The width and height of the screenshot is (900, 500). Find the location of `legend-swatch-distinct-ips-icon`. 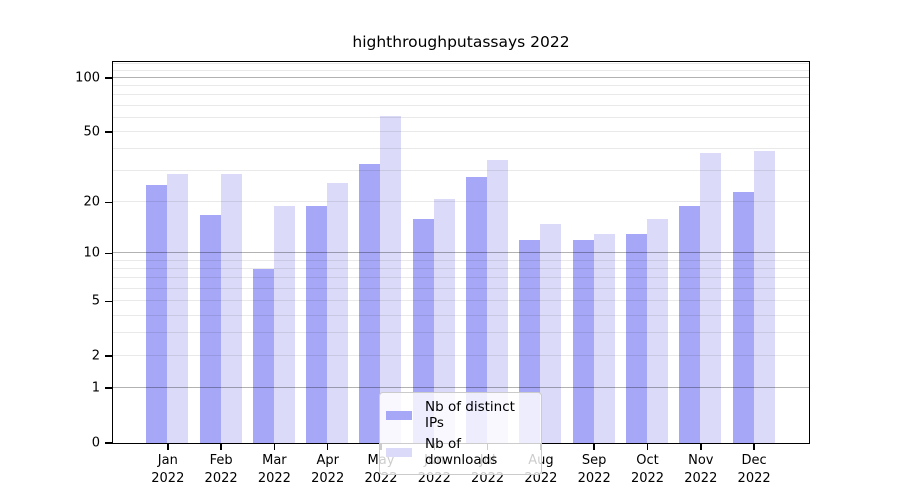

legend-swatch-distinct-ips-icon is located at coordinates (399, 415).